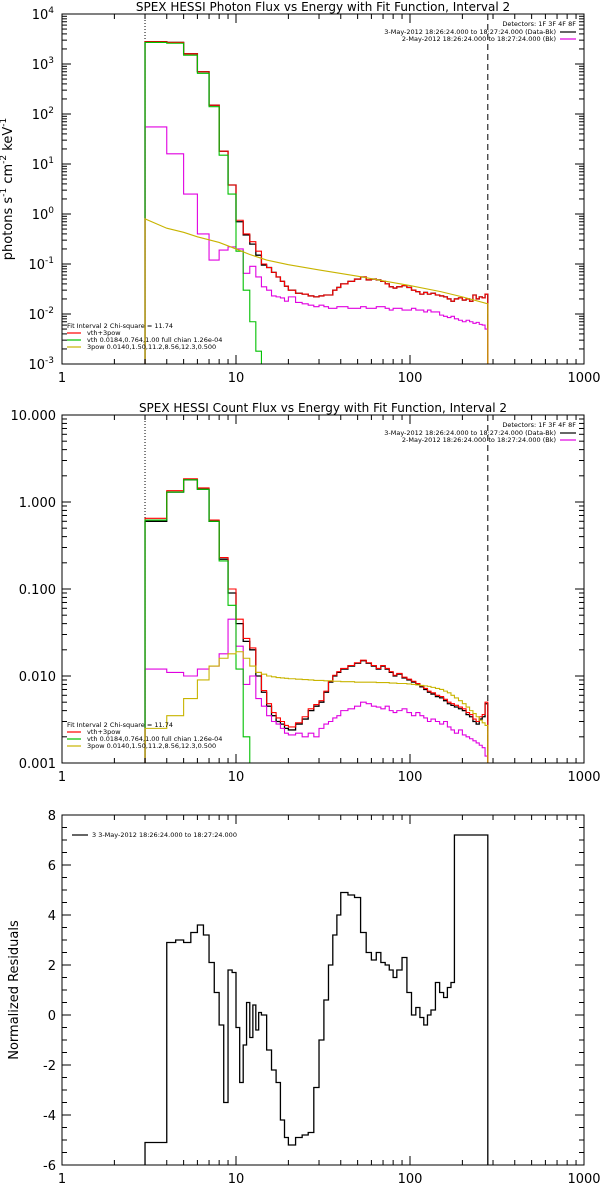  What do you see at coordinates (52, 1016) in the screenshot?
I see `y-tick-label: 0` at bounding box center [52, 1016].